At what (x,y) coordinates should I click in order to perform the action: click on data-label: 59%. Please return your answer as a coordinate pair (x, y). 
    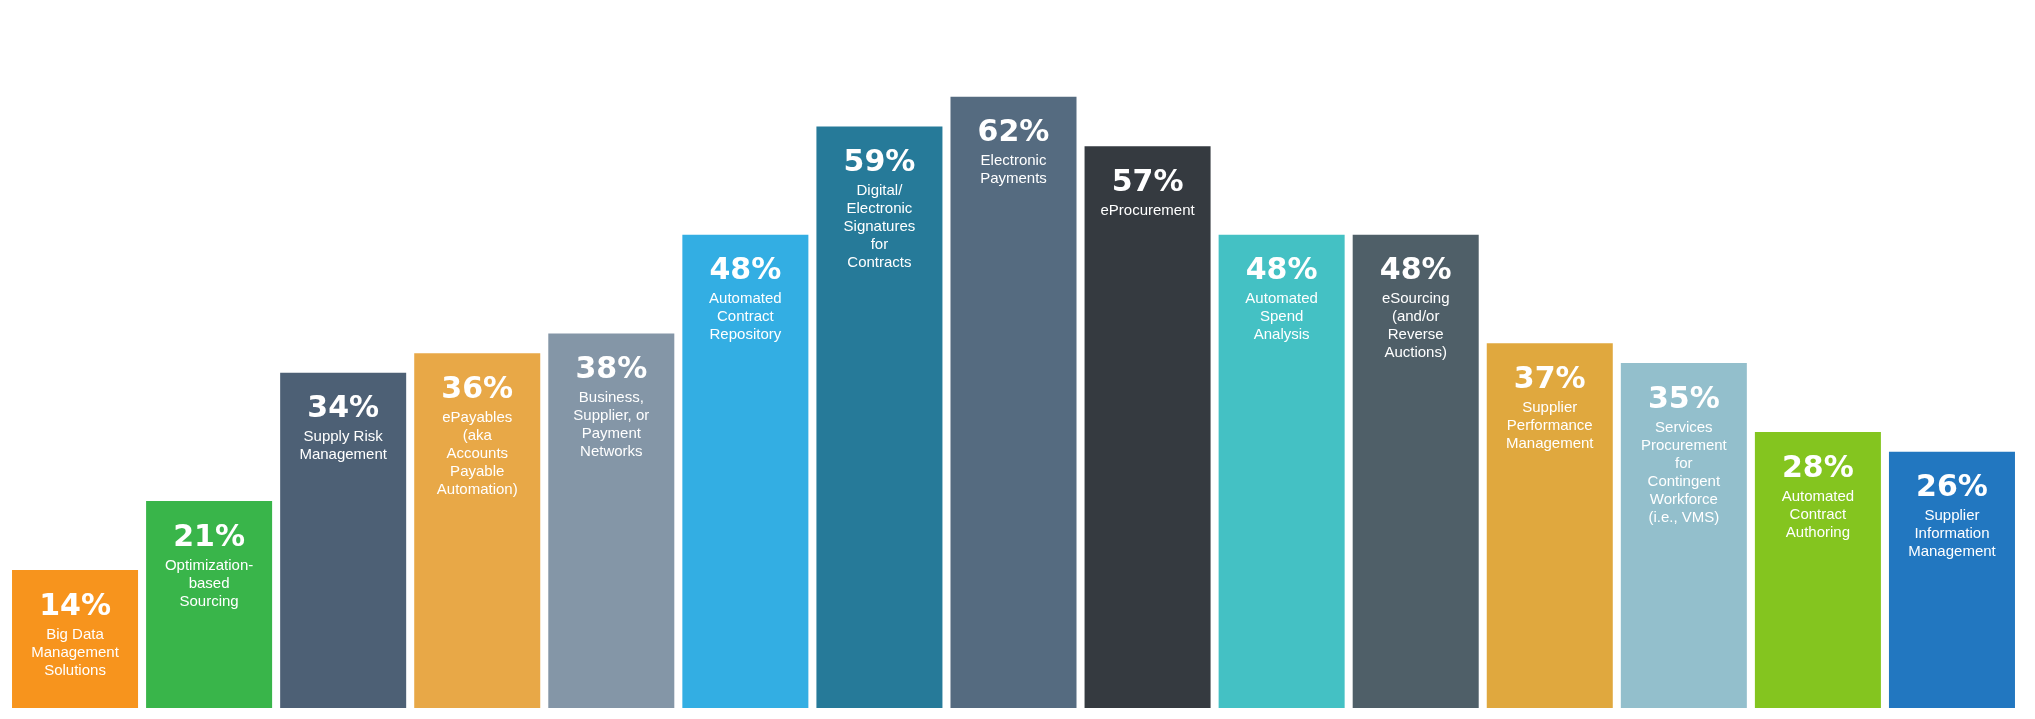
    Looking at the image, I should click on (879, 160).